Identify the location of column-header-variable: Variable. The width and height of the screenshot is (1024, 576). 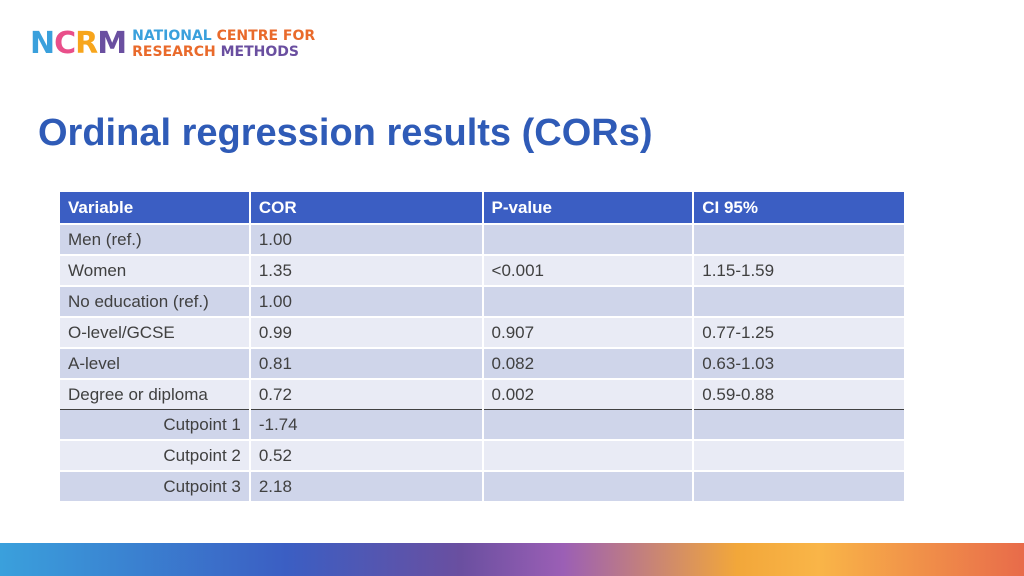
(155, 208).